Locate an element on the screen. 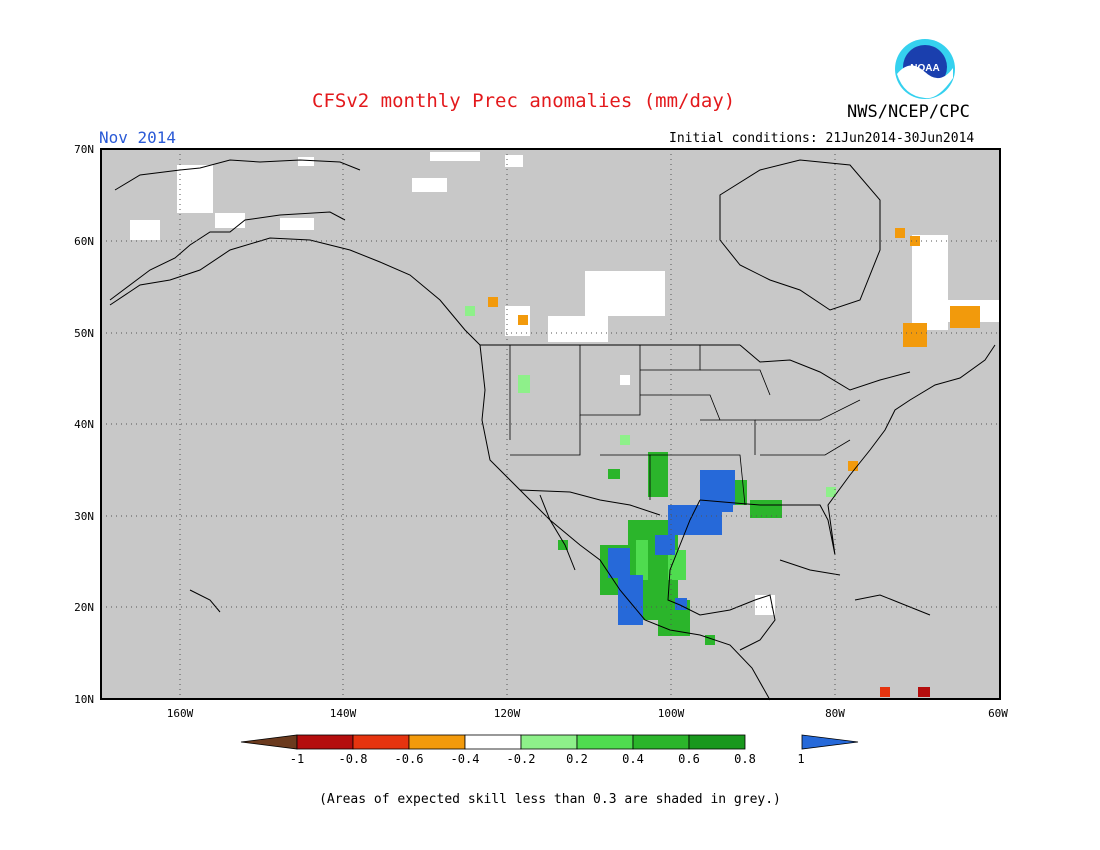  lon-label: 60W is located at coordinates (998, 713).